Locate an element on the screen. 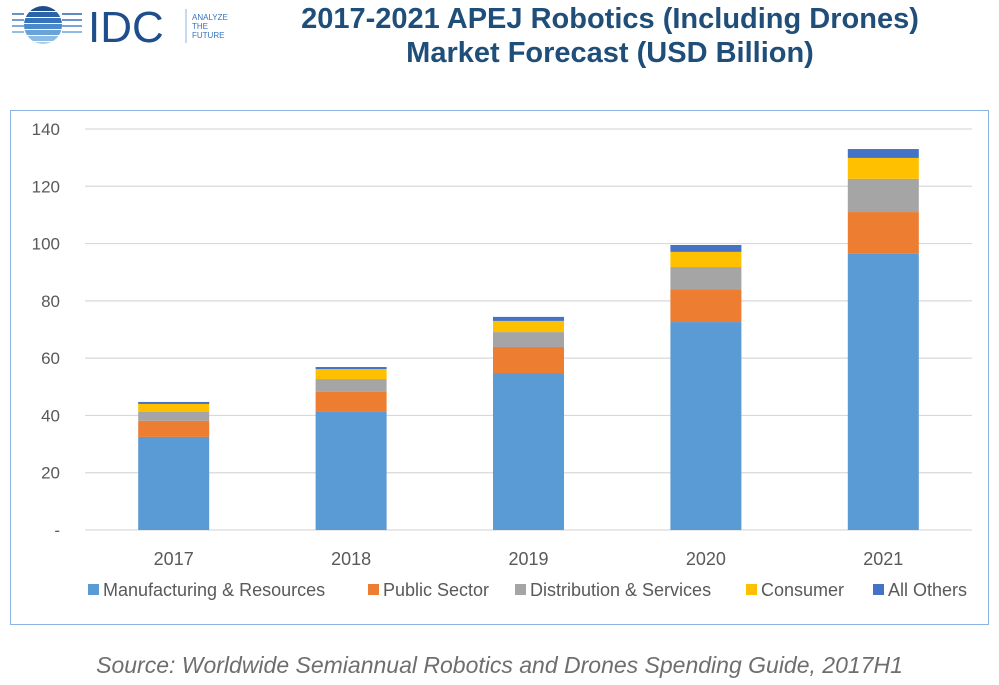  chart-title-line-2: Market Forecast (USD Billion) is located at coordinates (610, 53).